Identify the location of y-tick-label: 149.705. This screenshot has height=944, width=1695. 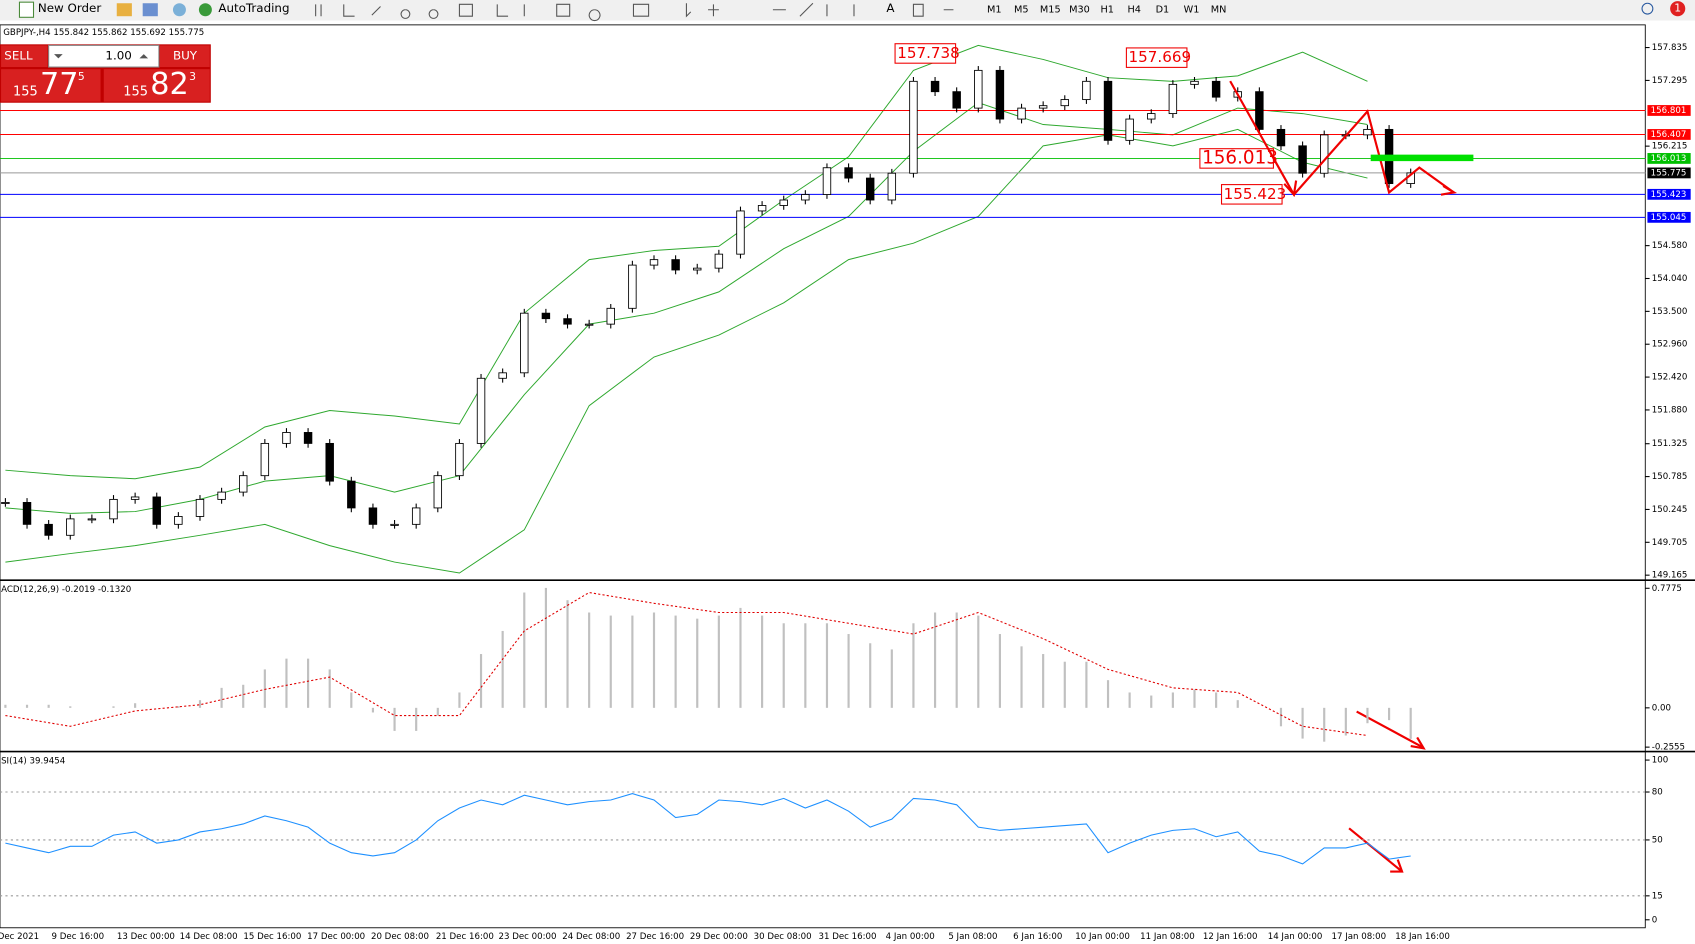
(1670, 543).